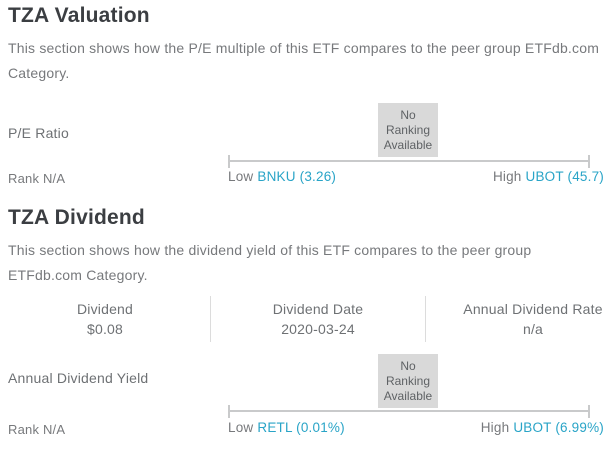  Describe the element at coordinates (408, 130) in the screenshot. I see `no-ranking-badge-valuation: No Ranking Available` at that location.